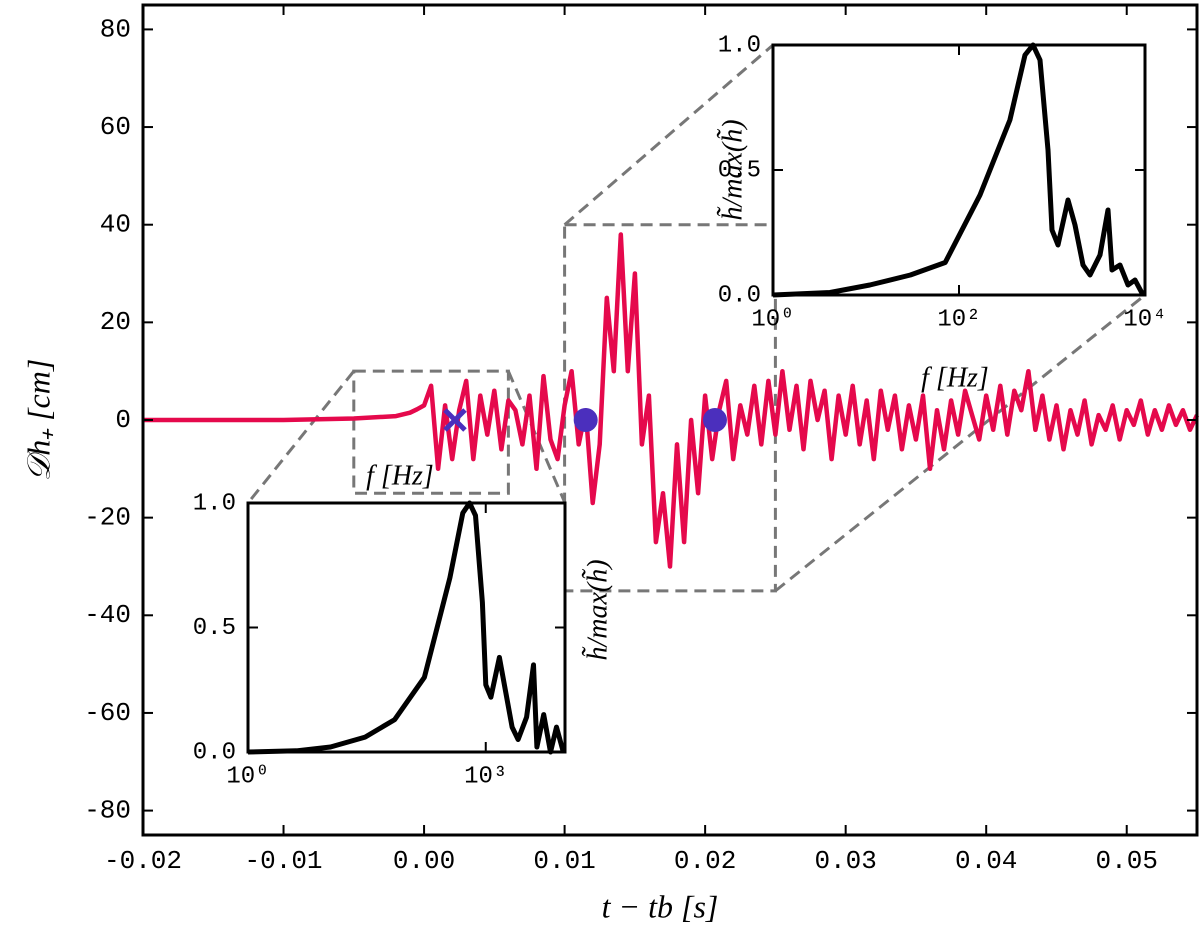  What do you see at coordinates (115, 127) in the screenshot?
I see `y-tick-label: 60` at bounding box center [115, 127].